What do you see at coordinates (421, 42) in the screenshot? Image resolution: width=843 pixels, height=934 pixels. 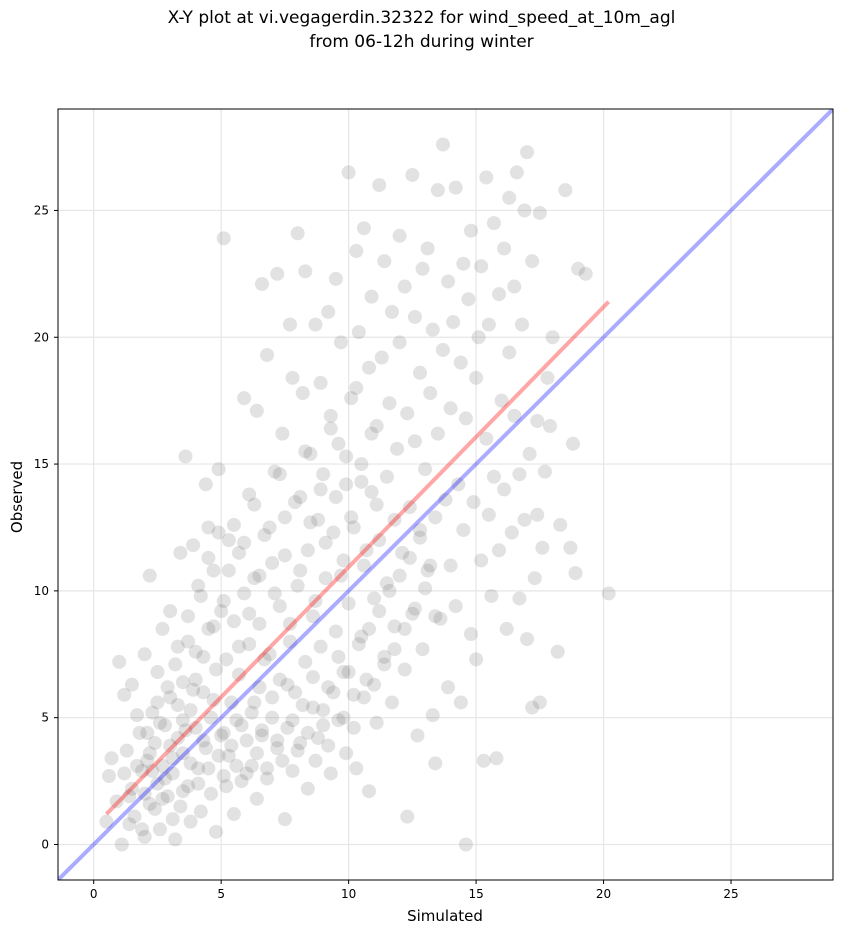 I see `chart-title-line-2: from 06-12h during winter` at bounding box center [421, 42].